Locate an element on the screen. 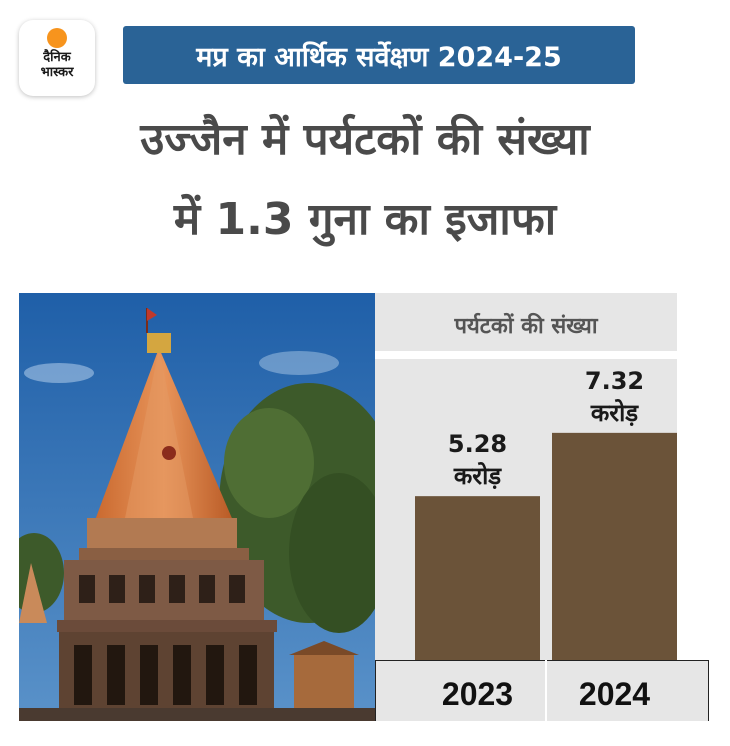  x-axis-band is located at coordinates (542, 690).